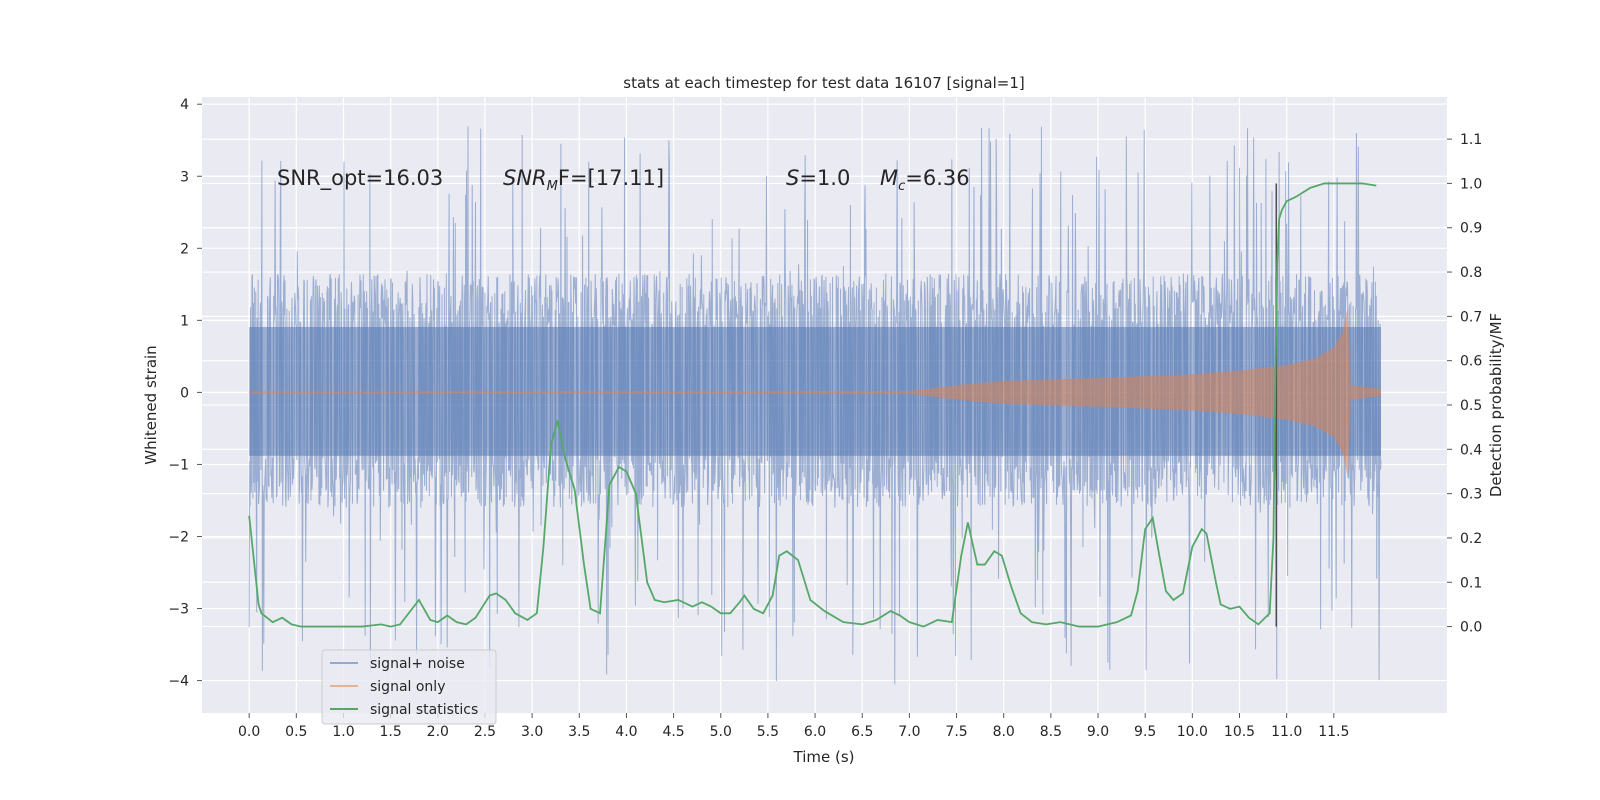 The image size is (1600, 800). I want to click on y-right-tick-label: 1.0, so click(1471, 184).